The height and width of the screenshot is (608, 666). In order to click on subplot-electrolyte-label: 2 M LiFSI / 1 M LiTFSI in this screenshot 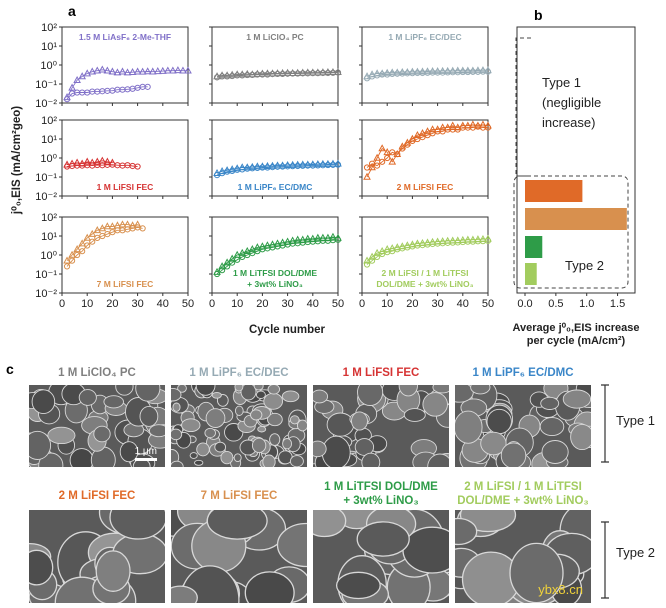, I will do `click(425, 273)`.